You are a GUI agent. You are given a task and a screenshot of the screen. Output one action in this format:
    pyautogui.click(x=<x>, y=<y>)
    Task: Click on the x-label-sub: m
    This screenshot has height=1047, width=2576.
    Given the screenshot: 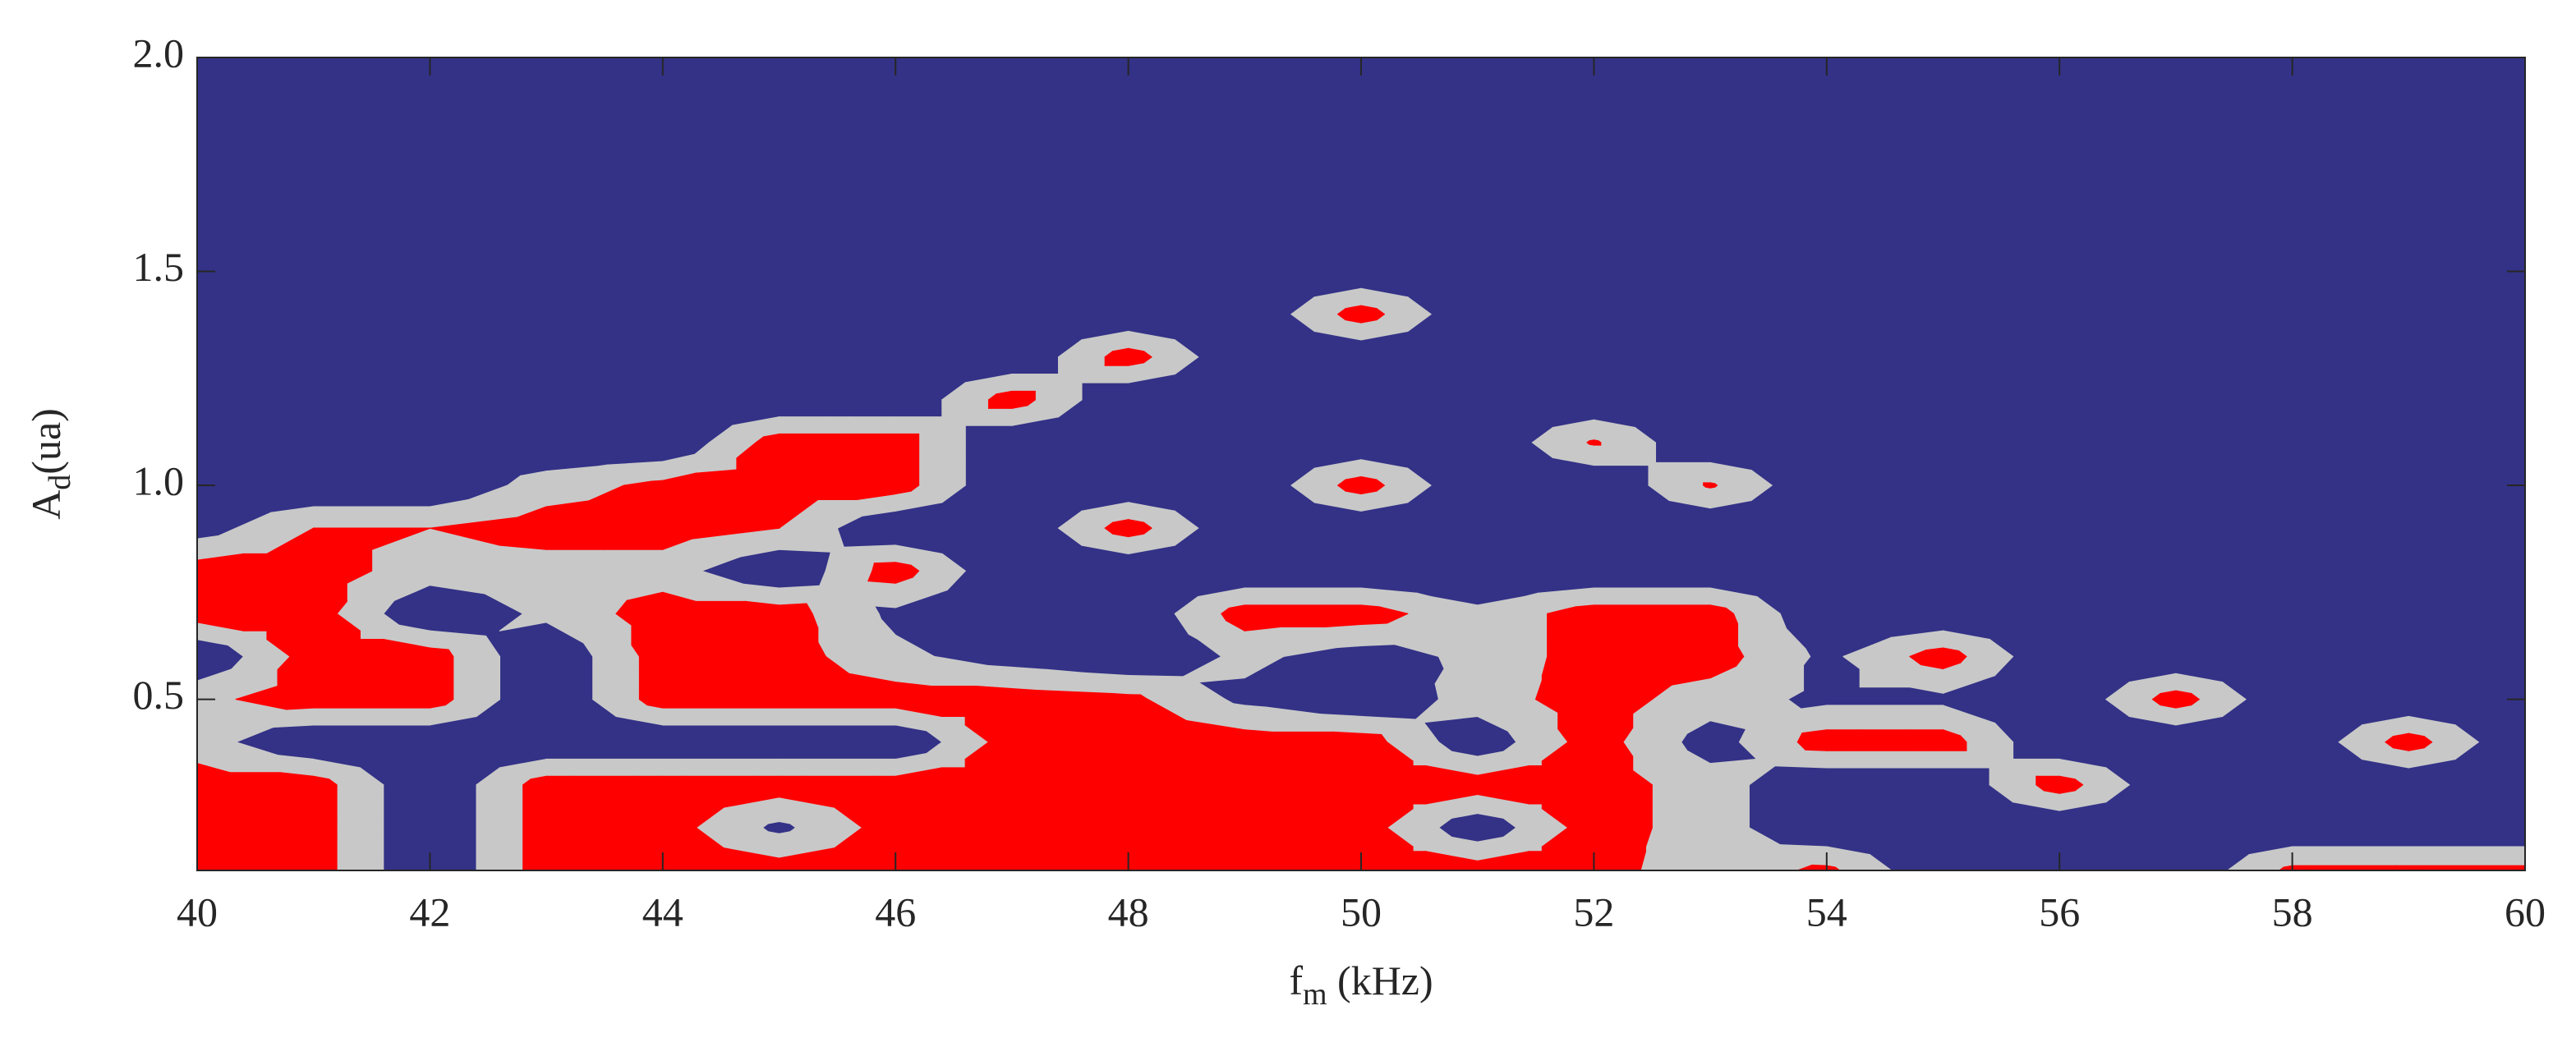 What is the action you would take?
    pyautogui.click(x=1315, y=994)
    